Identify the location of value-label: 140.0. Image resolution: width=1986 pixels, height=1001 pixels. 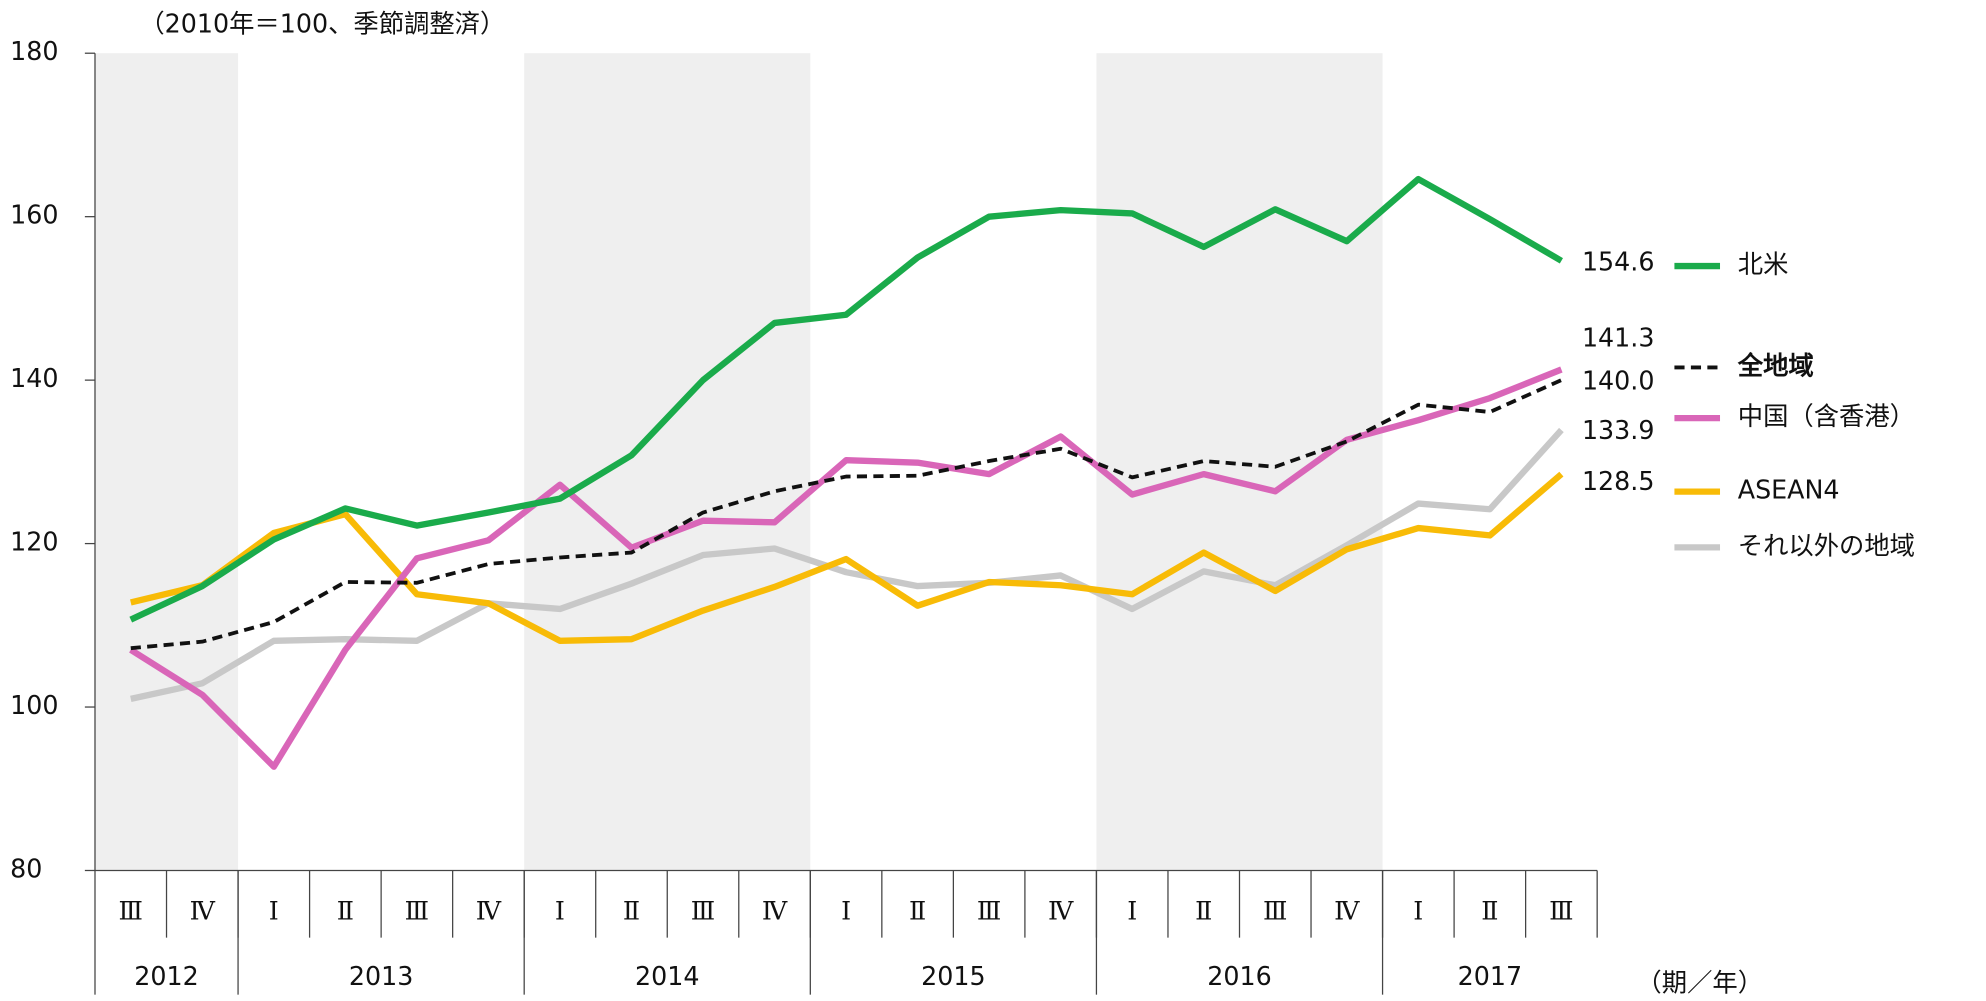
(1618, 381).